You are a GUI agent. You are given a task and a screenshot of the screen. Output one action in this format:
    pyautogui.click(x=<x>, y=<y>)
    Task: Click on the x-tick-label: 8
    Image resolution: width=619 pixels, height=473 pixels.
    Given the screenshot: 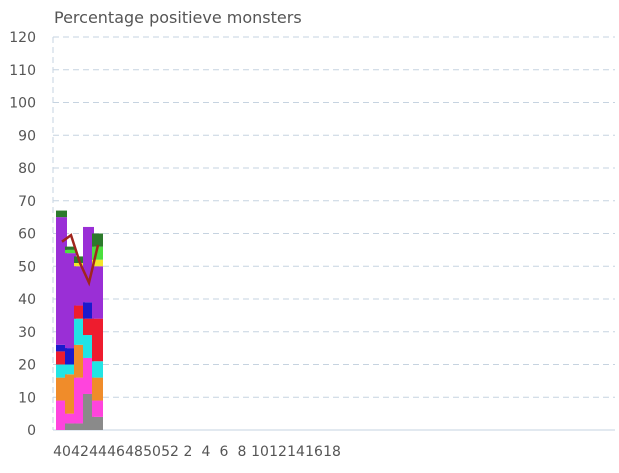 What is the action you would take?
    pyautogui.click(x=242, y=452)
    